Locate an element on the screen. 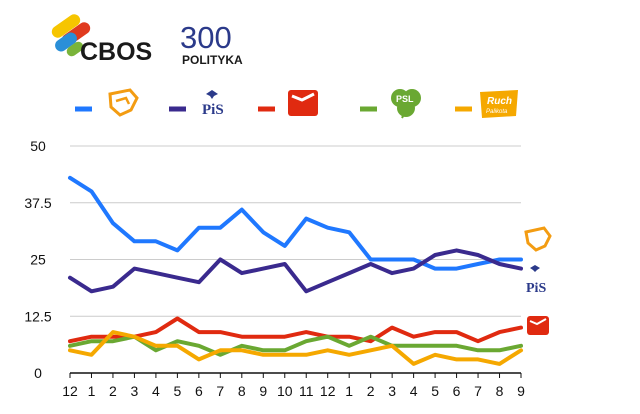  y-tick-label: 50 is located at coordinates (38, 146).